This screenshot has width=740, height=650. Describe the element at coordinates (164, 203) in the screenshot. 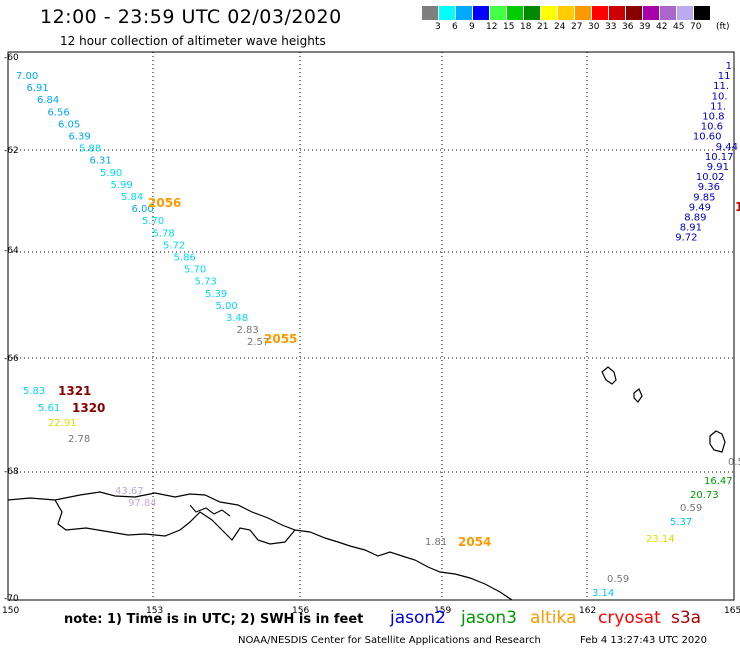

I see `orbit-label: 2056` at that location.